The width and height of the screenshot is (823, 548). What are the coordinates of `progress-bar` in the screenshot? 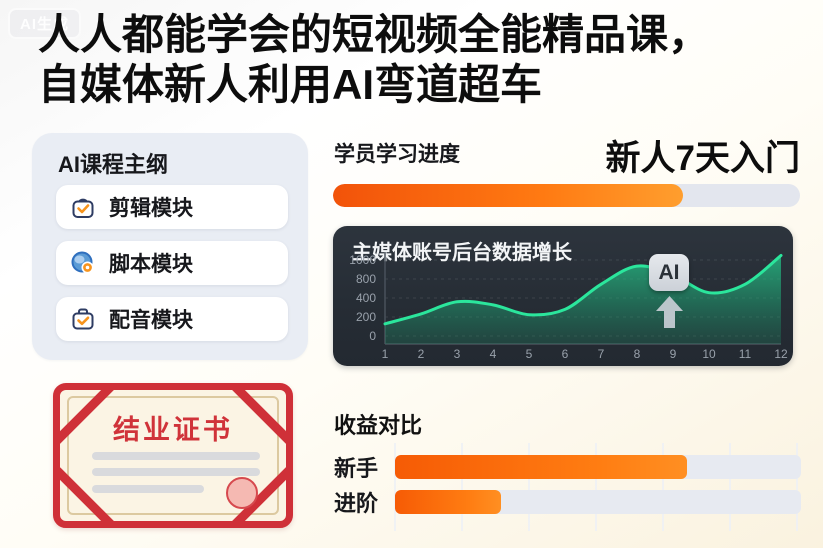 It's located at (566, 195).